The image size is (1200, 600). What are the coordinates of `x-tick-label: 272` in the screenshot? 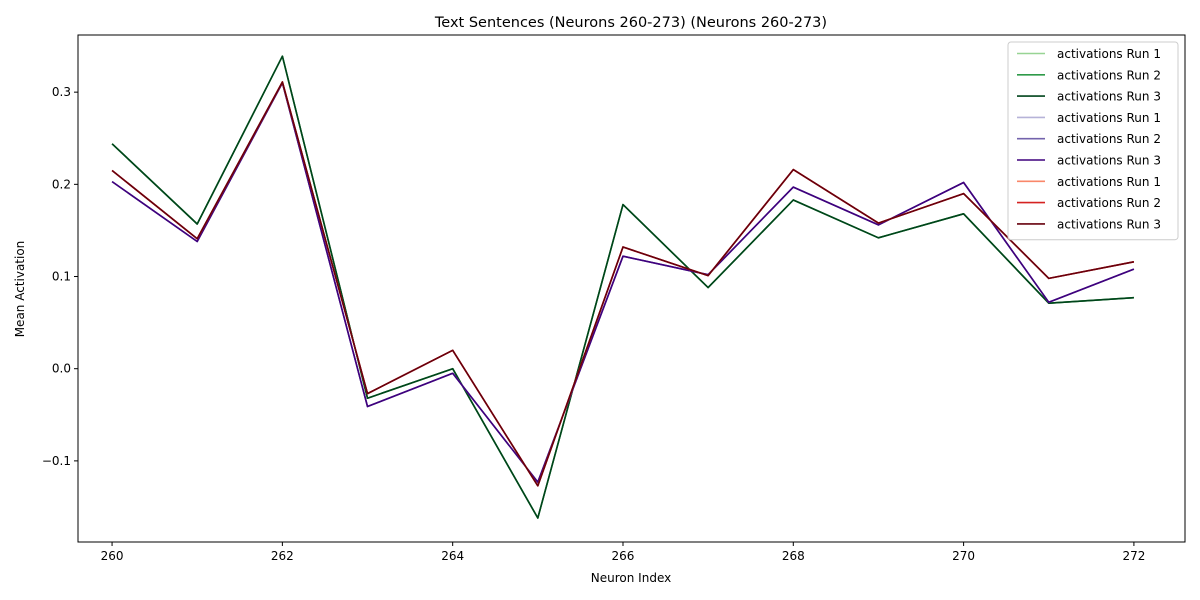 It's located at (1133, 556).